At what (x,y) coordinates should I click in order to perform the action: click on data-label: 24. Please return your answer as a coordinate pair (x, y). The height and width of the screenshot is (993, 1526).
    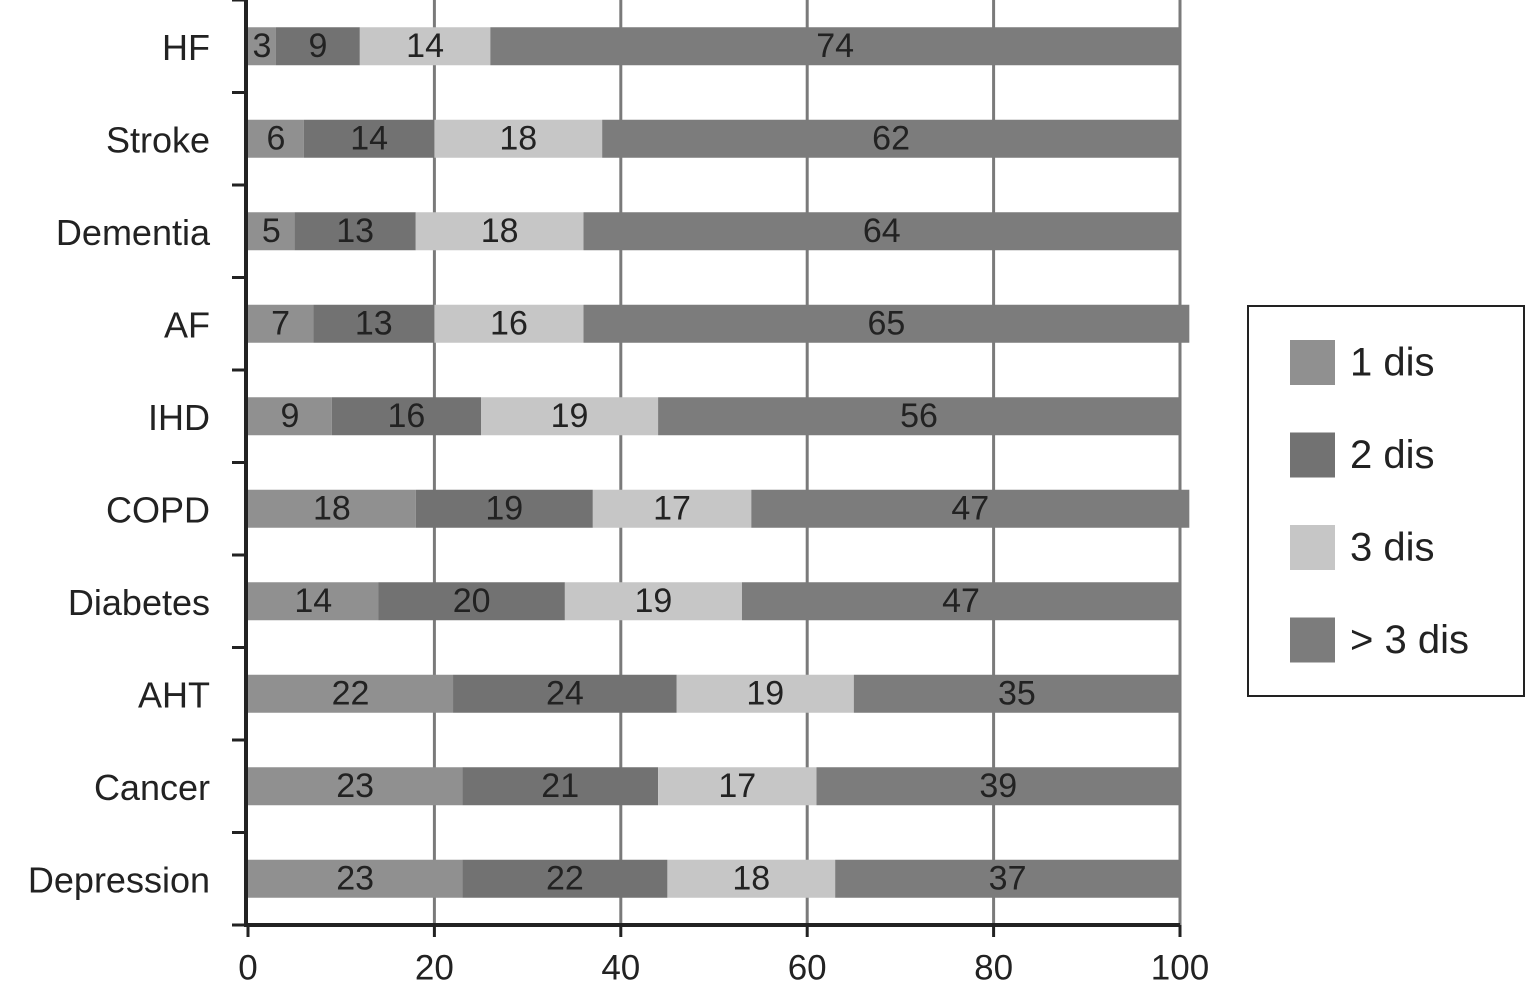
    Looking at the image, I should click on (565, 694).